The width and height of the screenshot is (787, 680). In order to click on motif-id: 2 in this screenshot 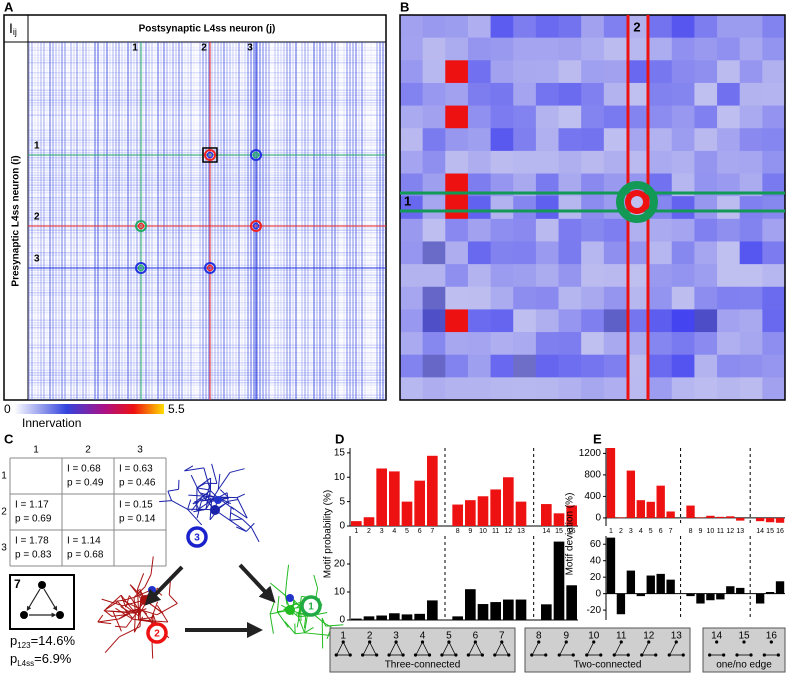, I will do `click(370, 636)`.